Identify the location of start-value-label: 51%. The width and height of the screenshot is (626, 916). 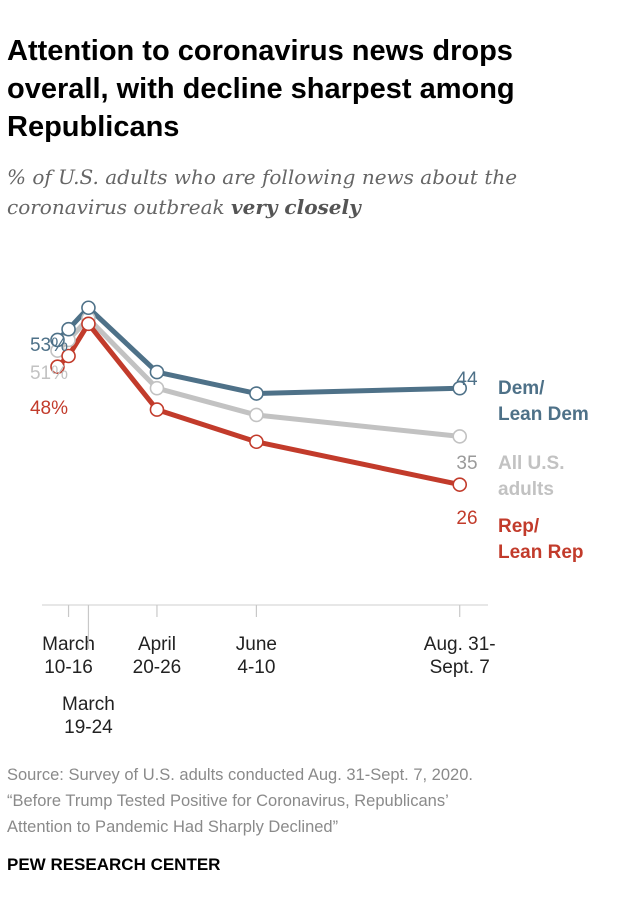
(49, 373).